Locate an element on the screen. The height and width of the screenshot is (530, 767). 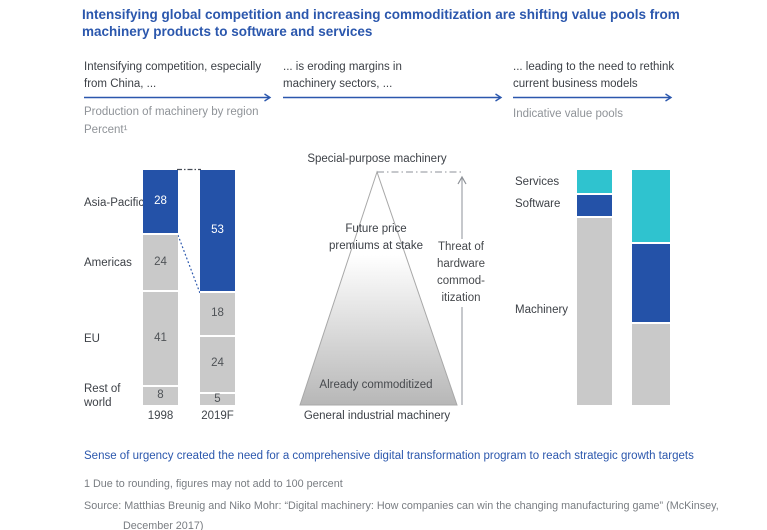
segment-asia-pacific: 53 is located at coordinates (217, 231).